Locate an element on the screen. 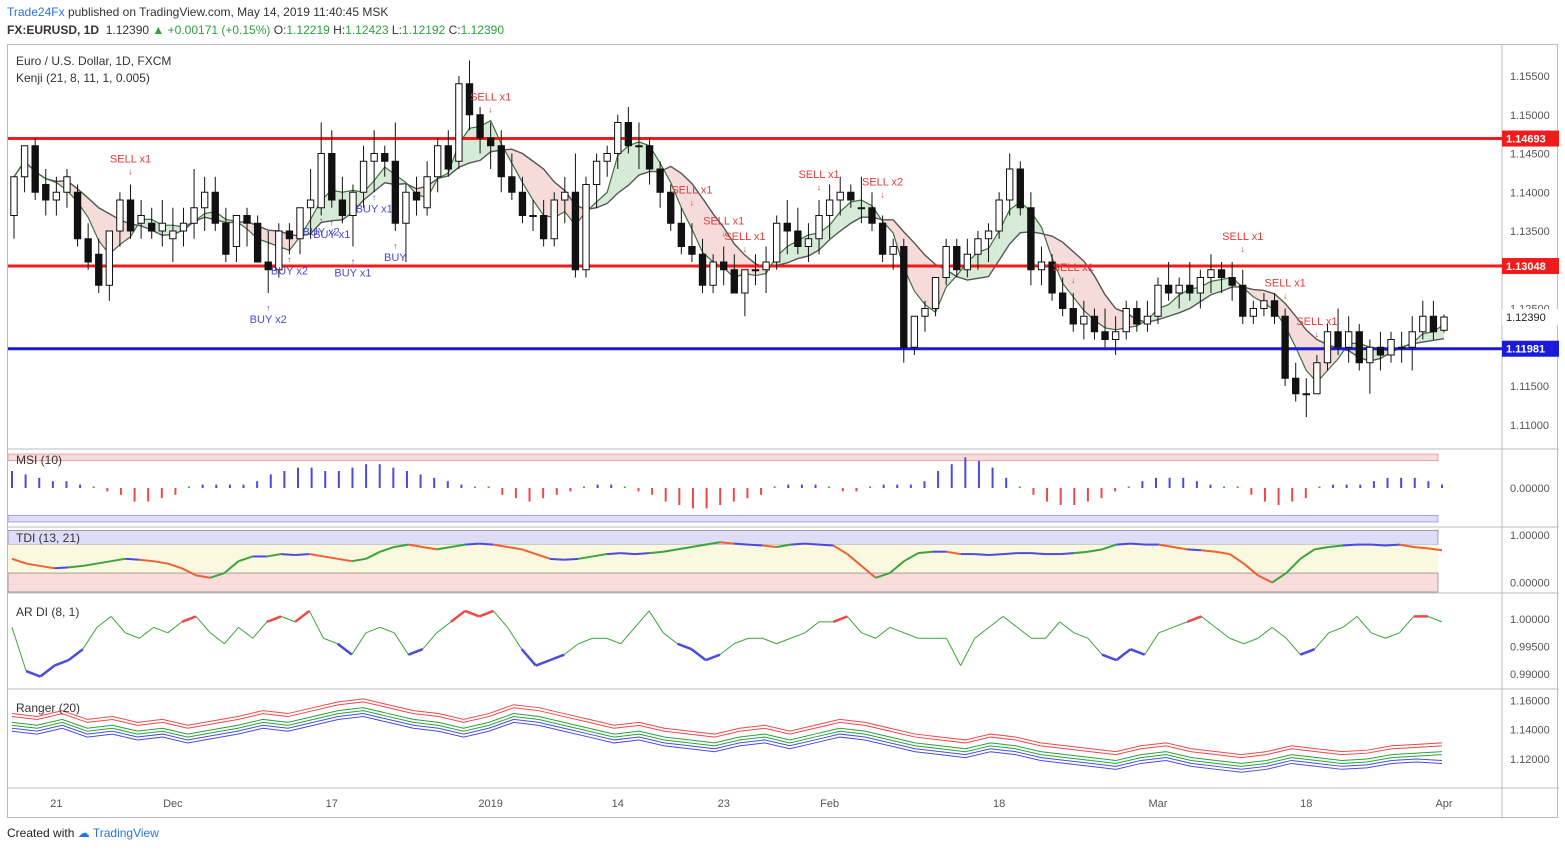 Image resolution: width=1565 pixels, height=851 pixels. close-label: C: is located at coordinates (454, 30).